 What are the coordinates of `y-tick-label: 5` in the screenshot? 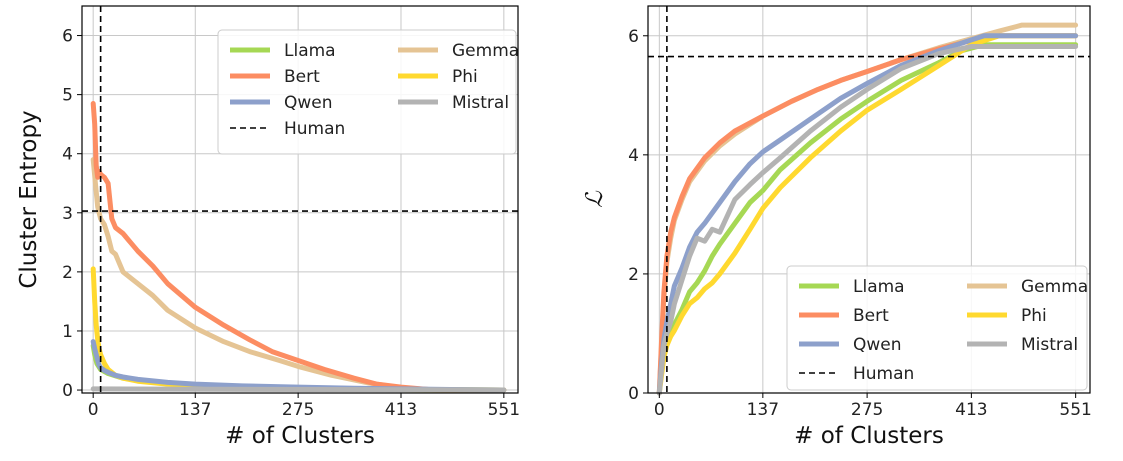 It's located at (67, 96).